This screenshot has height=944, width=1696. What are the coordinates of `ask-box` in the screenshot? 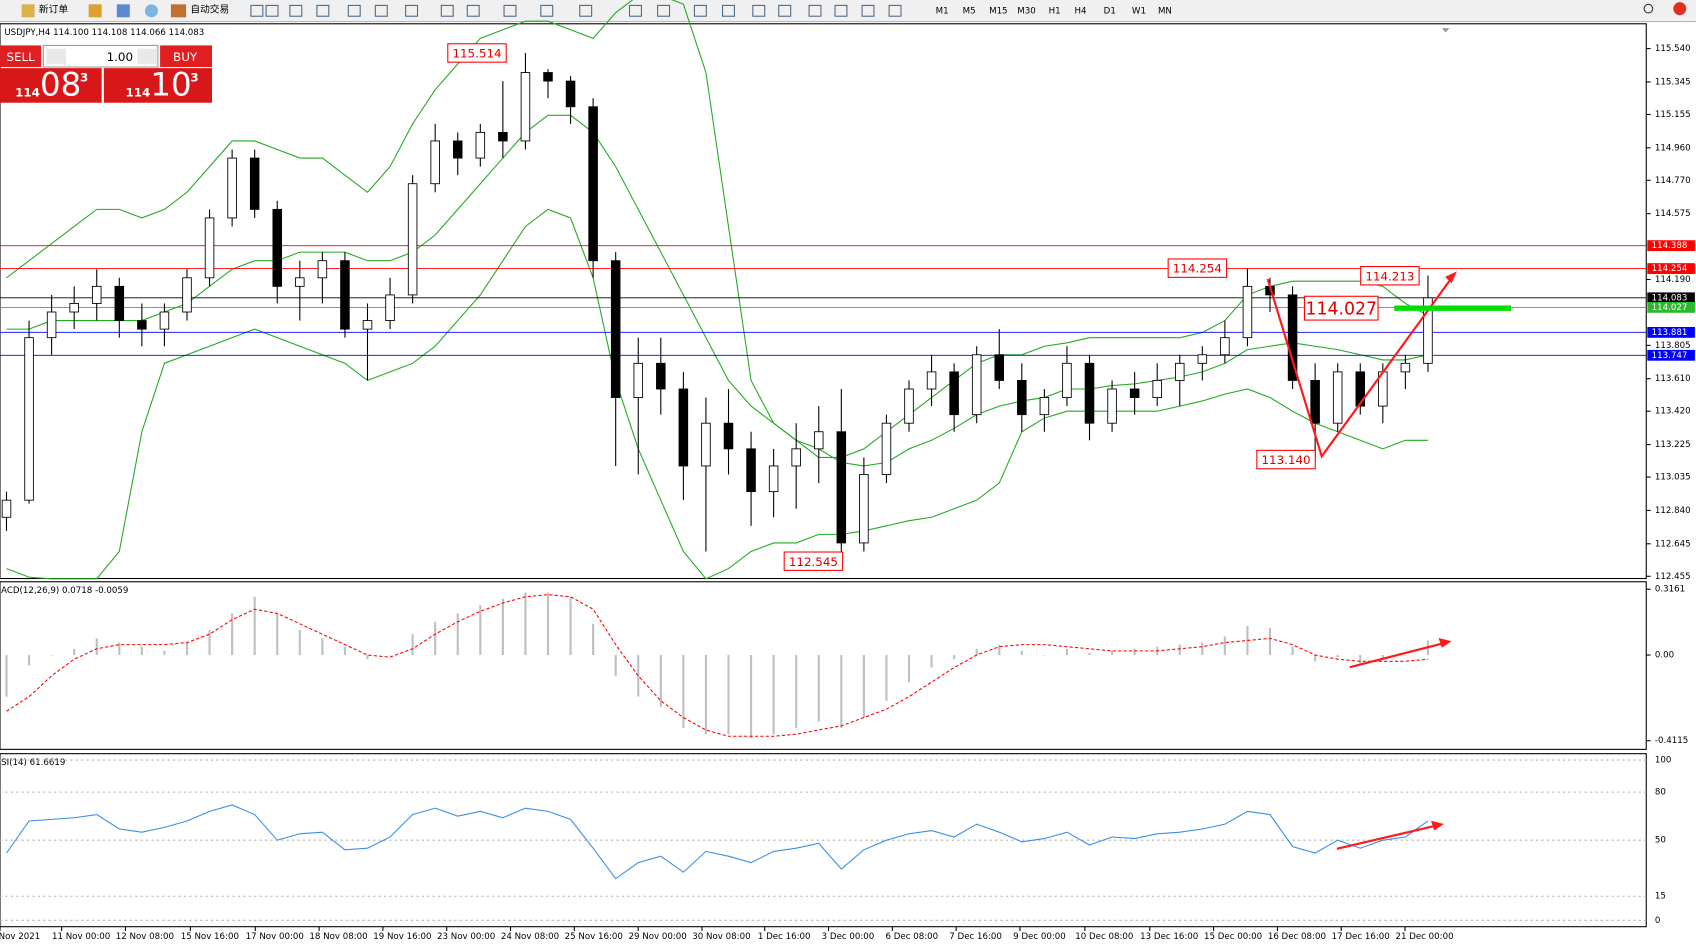 It's located at (157, 85).